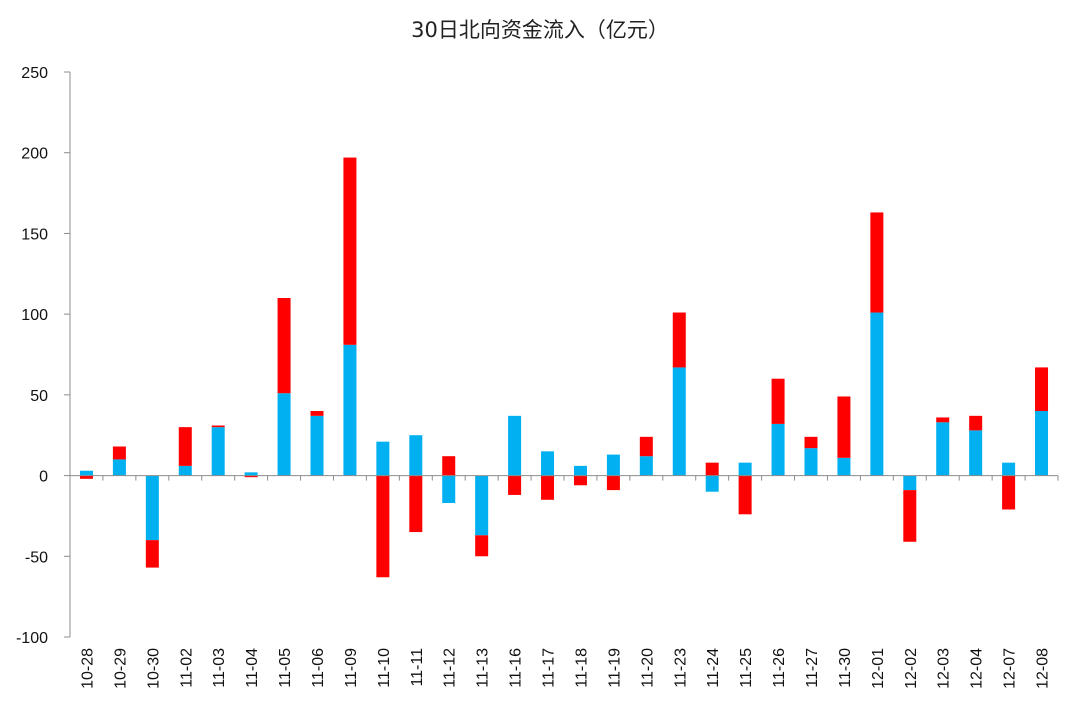 The image size is (1080, 710). Describe the element at coordinates (285, 668) in the screenshot. I see `x-tick-label-11-05: 11-05` at that location.